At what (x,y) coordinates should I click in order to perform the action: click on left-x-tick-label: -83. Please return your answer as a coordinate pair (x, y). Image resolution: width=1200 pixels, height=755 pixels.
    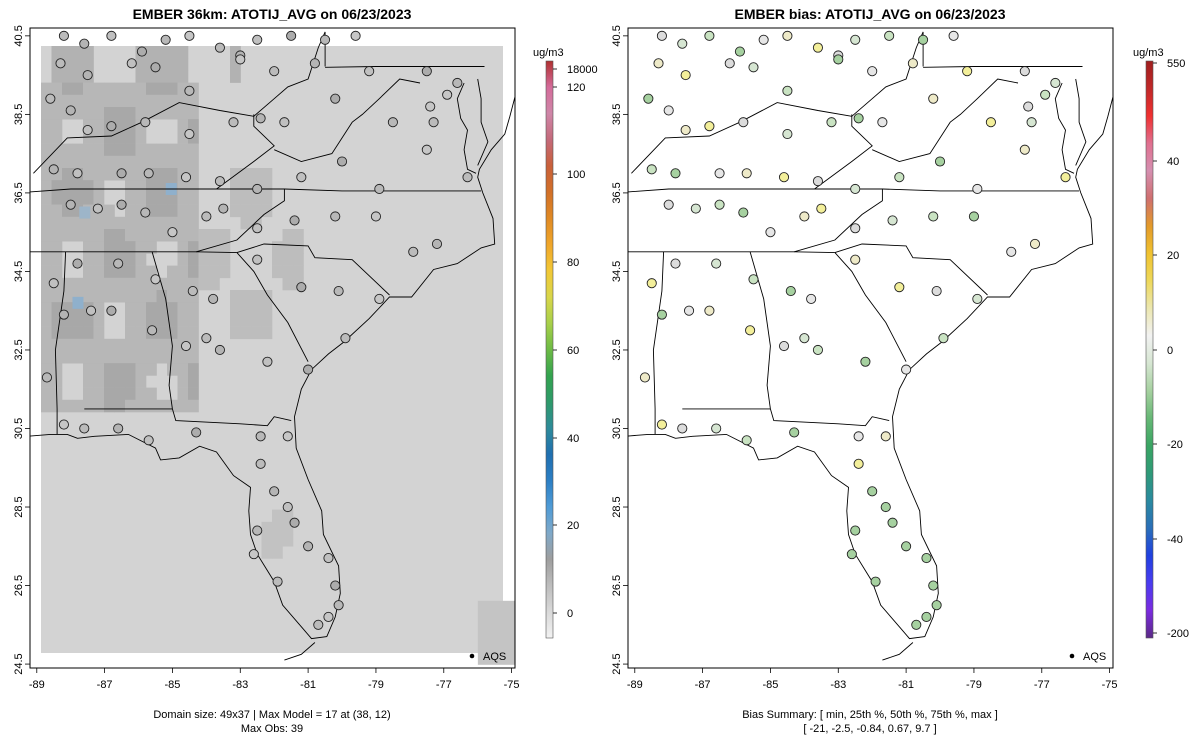
    Looking at the image, I should click on (240, 685).